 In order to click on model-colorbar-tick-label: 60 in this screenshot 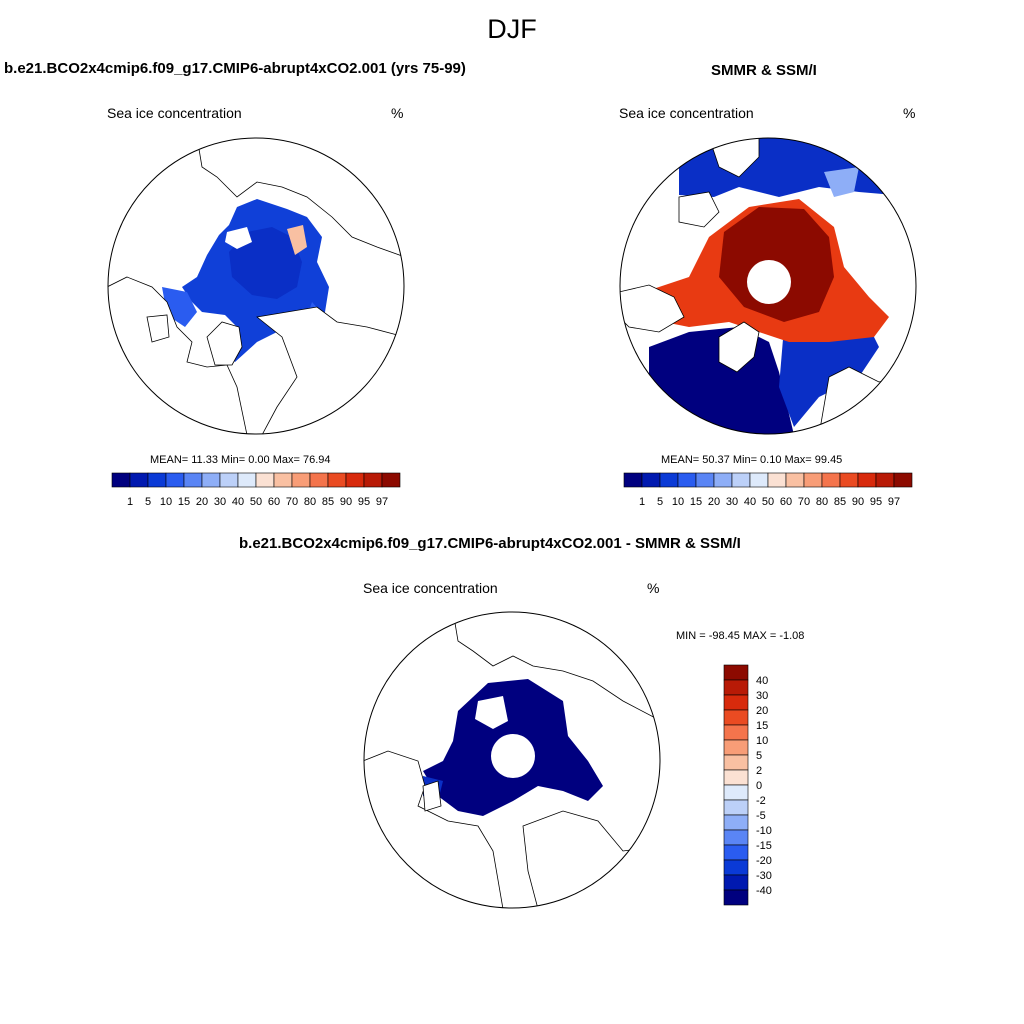, I will do `click(274, 502)`.